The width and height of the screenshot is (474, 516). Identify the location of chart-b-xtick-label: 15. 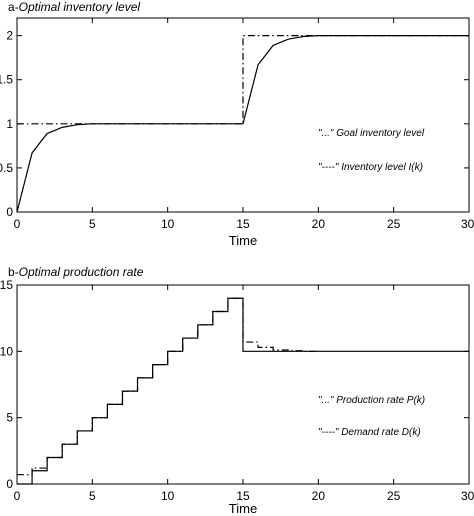
(243, 496).